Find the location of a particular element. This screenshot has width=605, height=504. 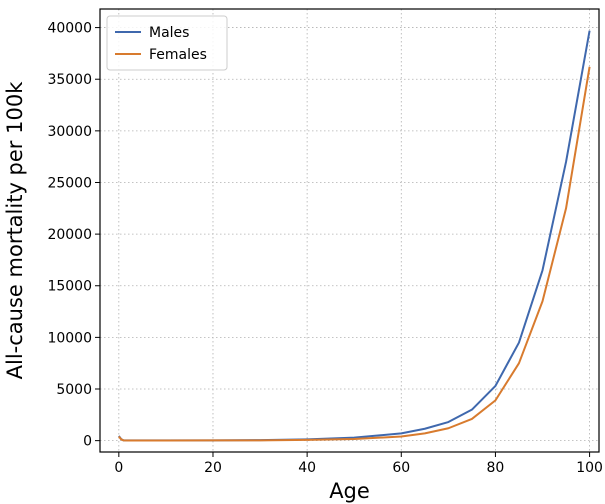

y-tick-label: 35000 is located at coordinates (69, 80).